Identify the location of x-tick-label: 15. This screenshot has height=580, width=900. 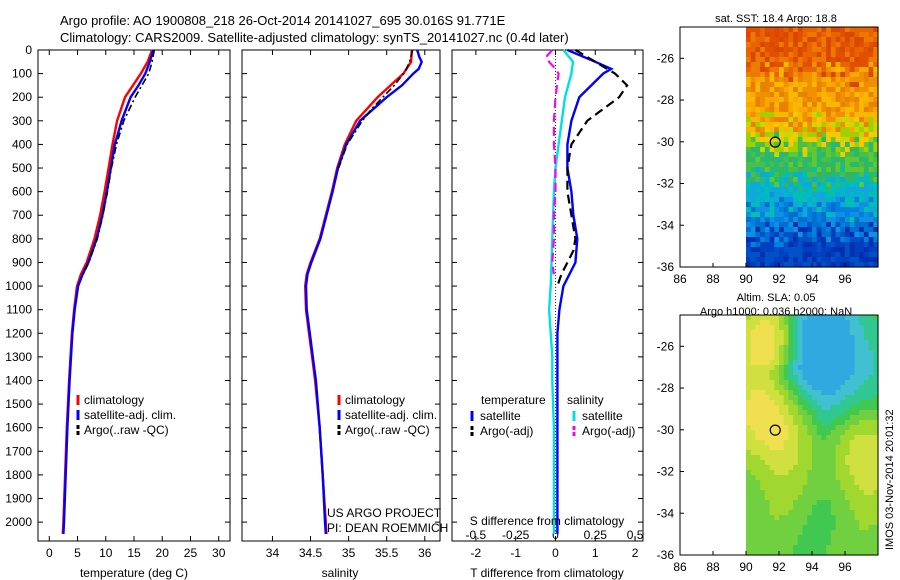
(134, 553).